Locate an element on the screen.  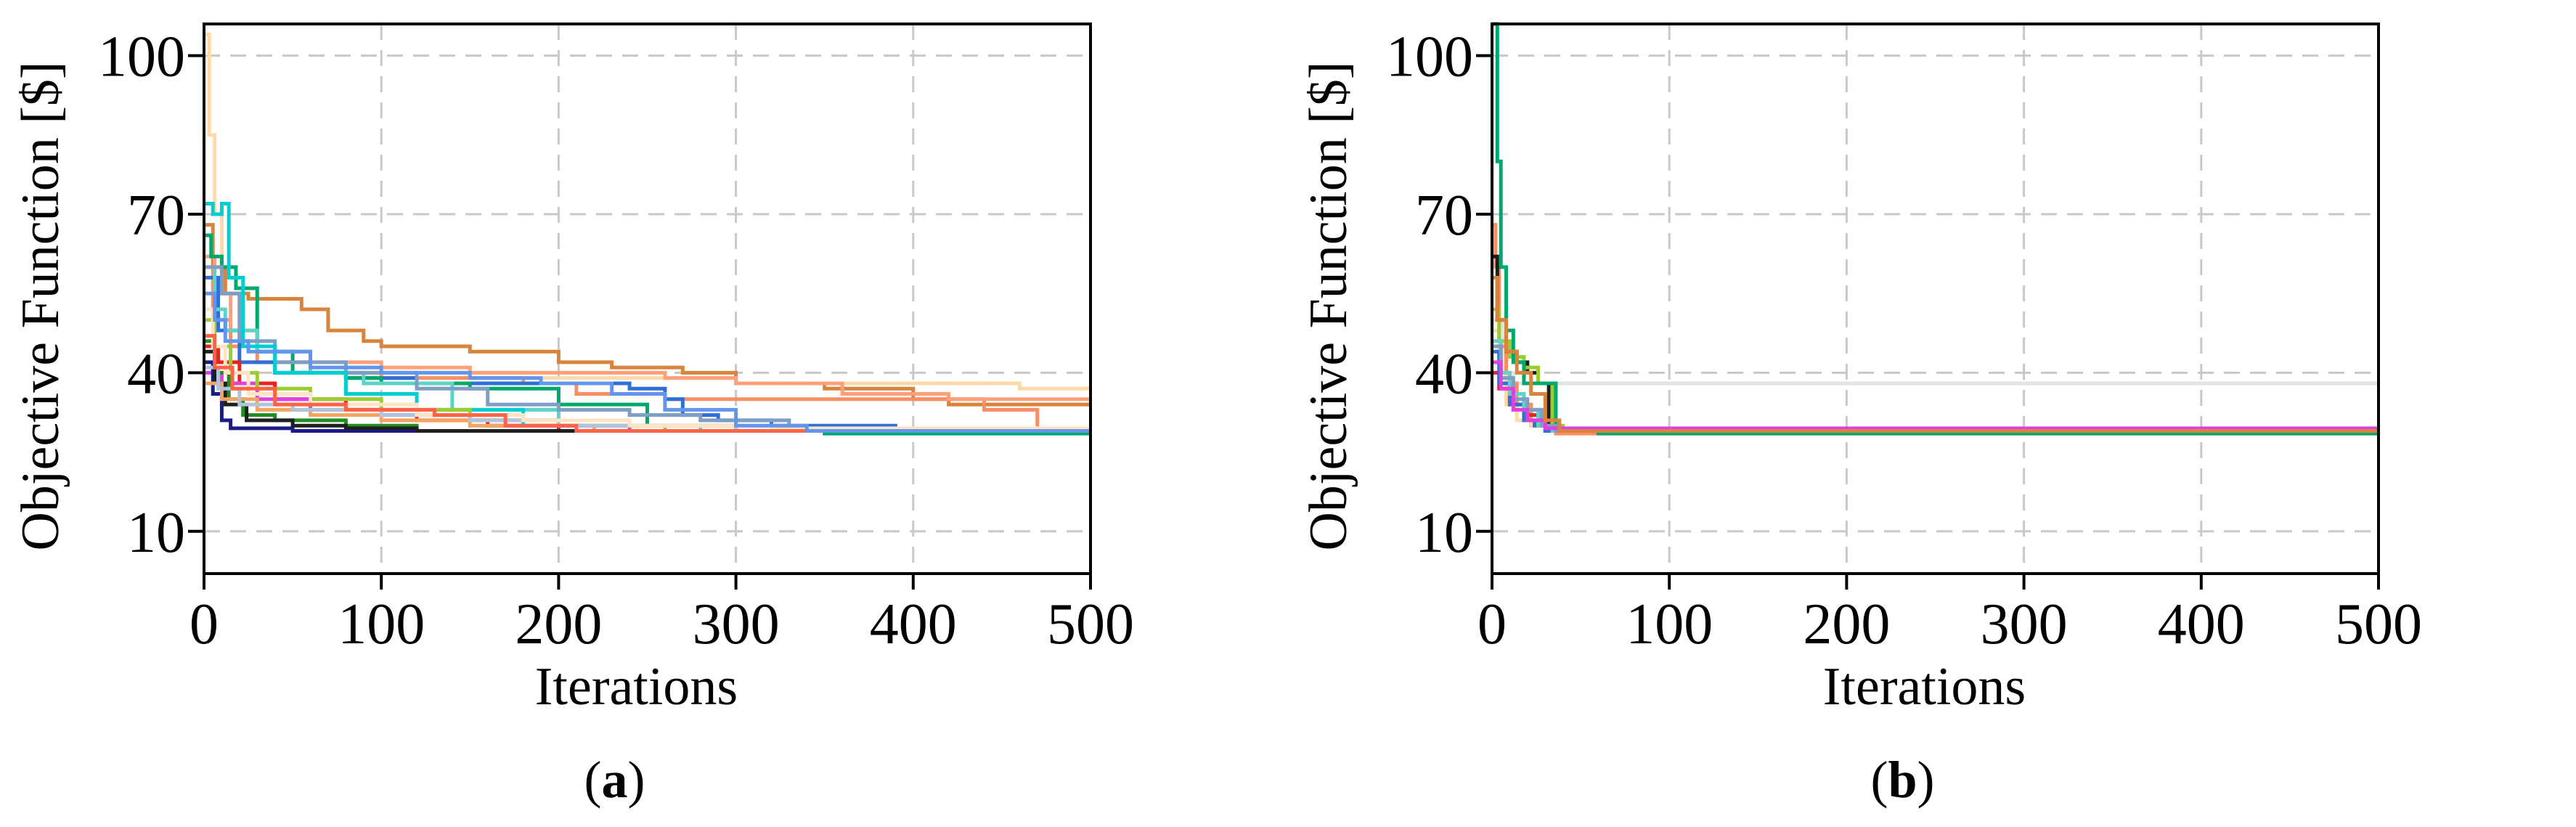
caption-letter: a is located at coordinates (615, 780).